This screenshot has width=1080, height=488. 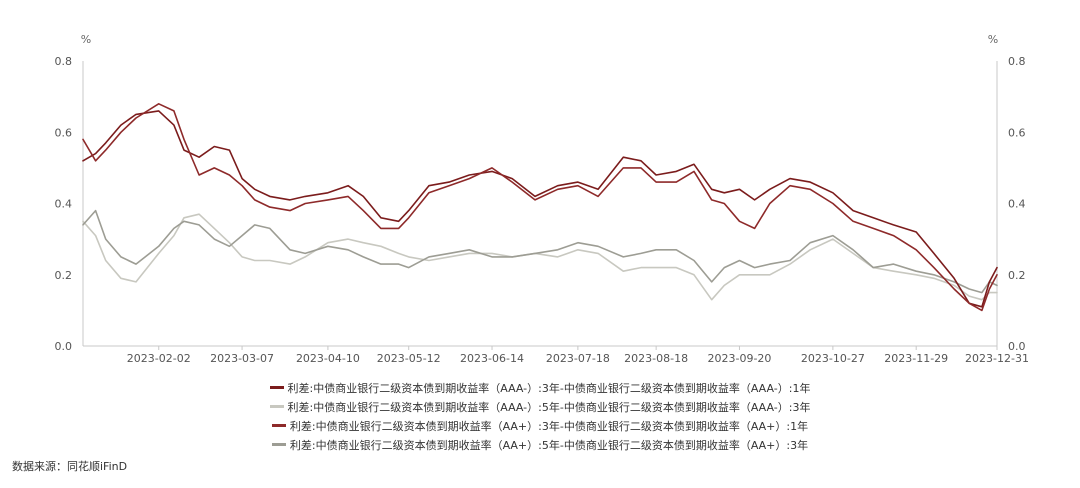 What do you see at coordinates (993, 39) in the screenshot?
I see `right-axis-unit: %` at bounding box center [993, 39].